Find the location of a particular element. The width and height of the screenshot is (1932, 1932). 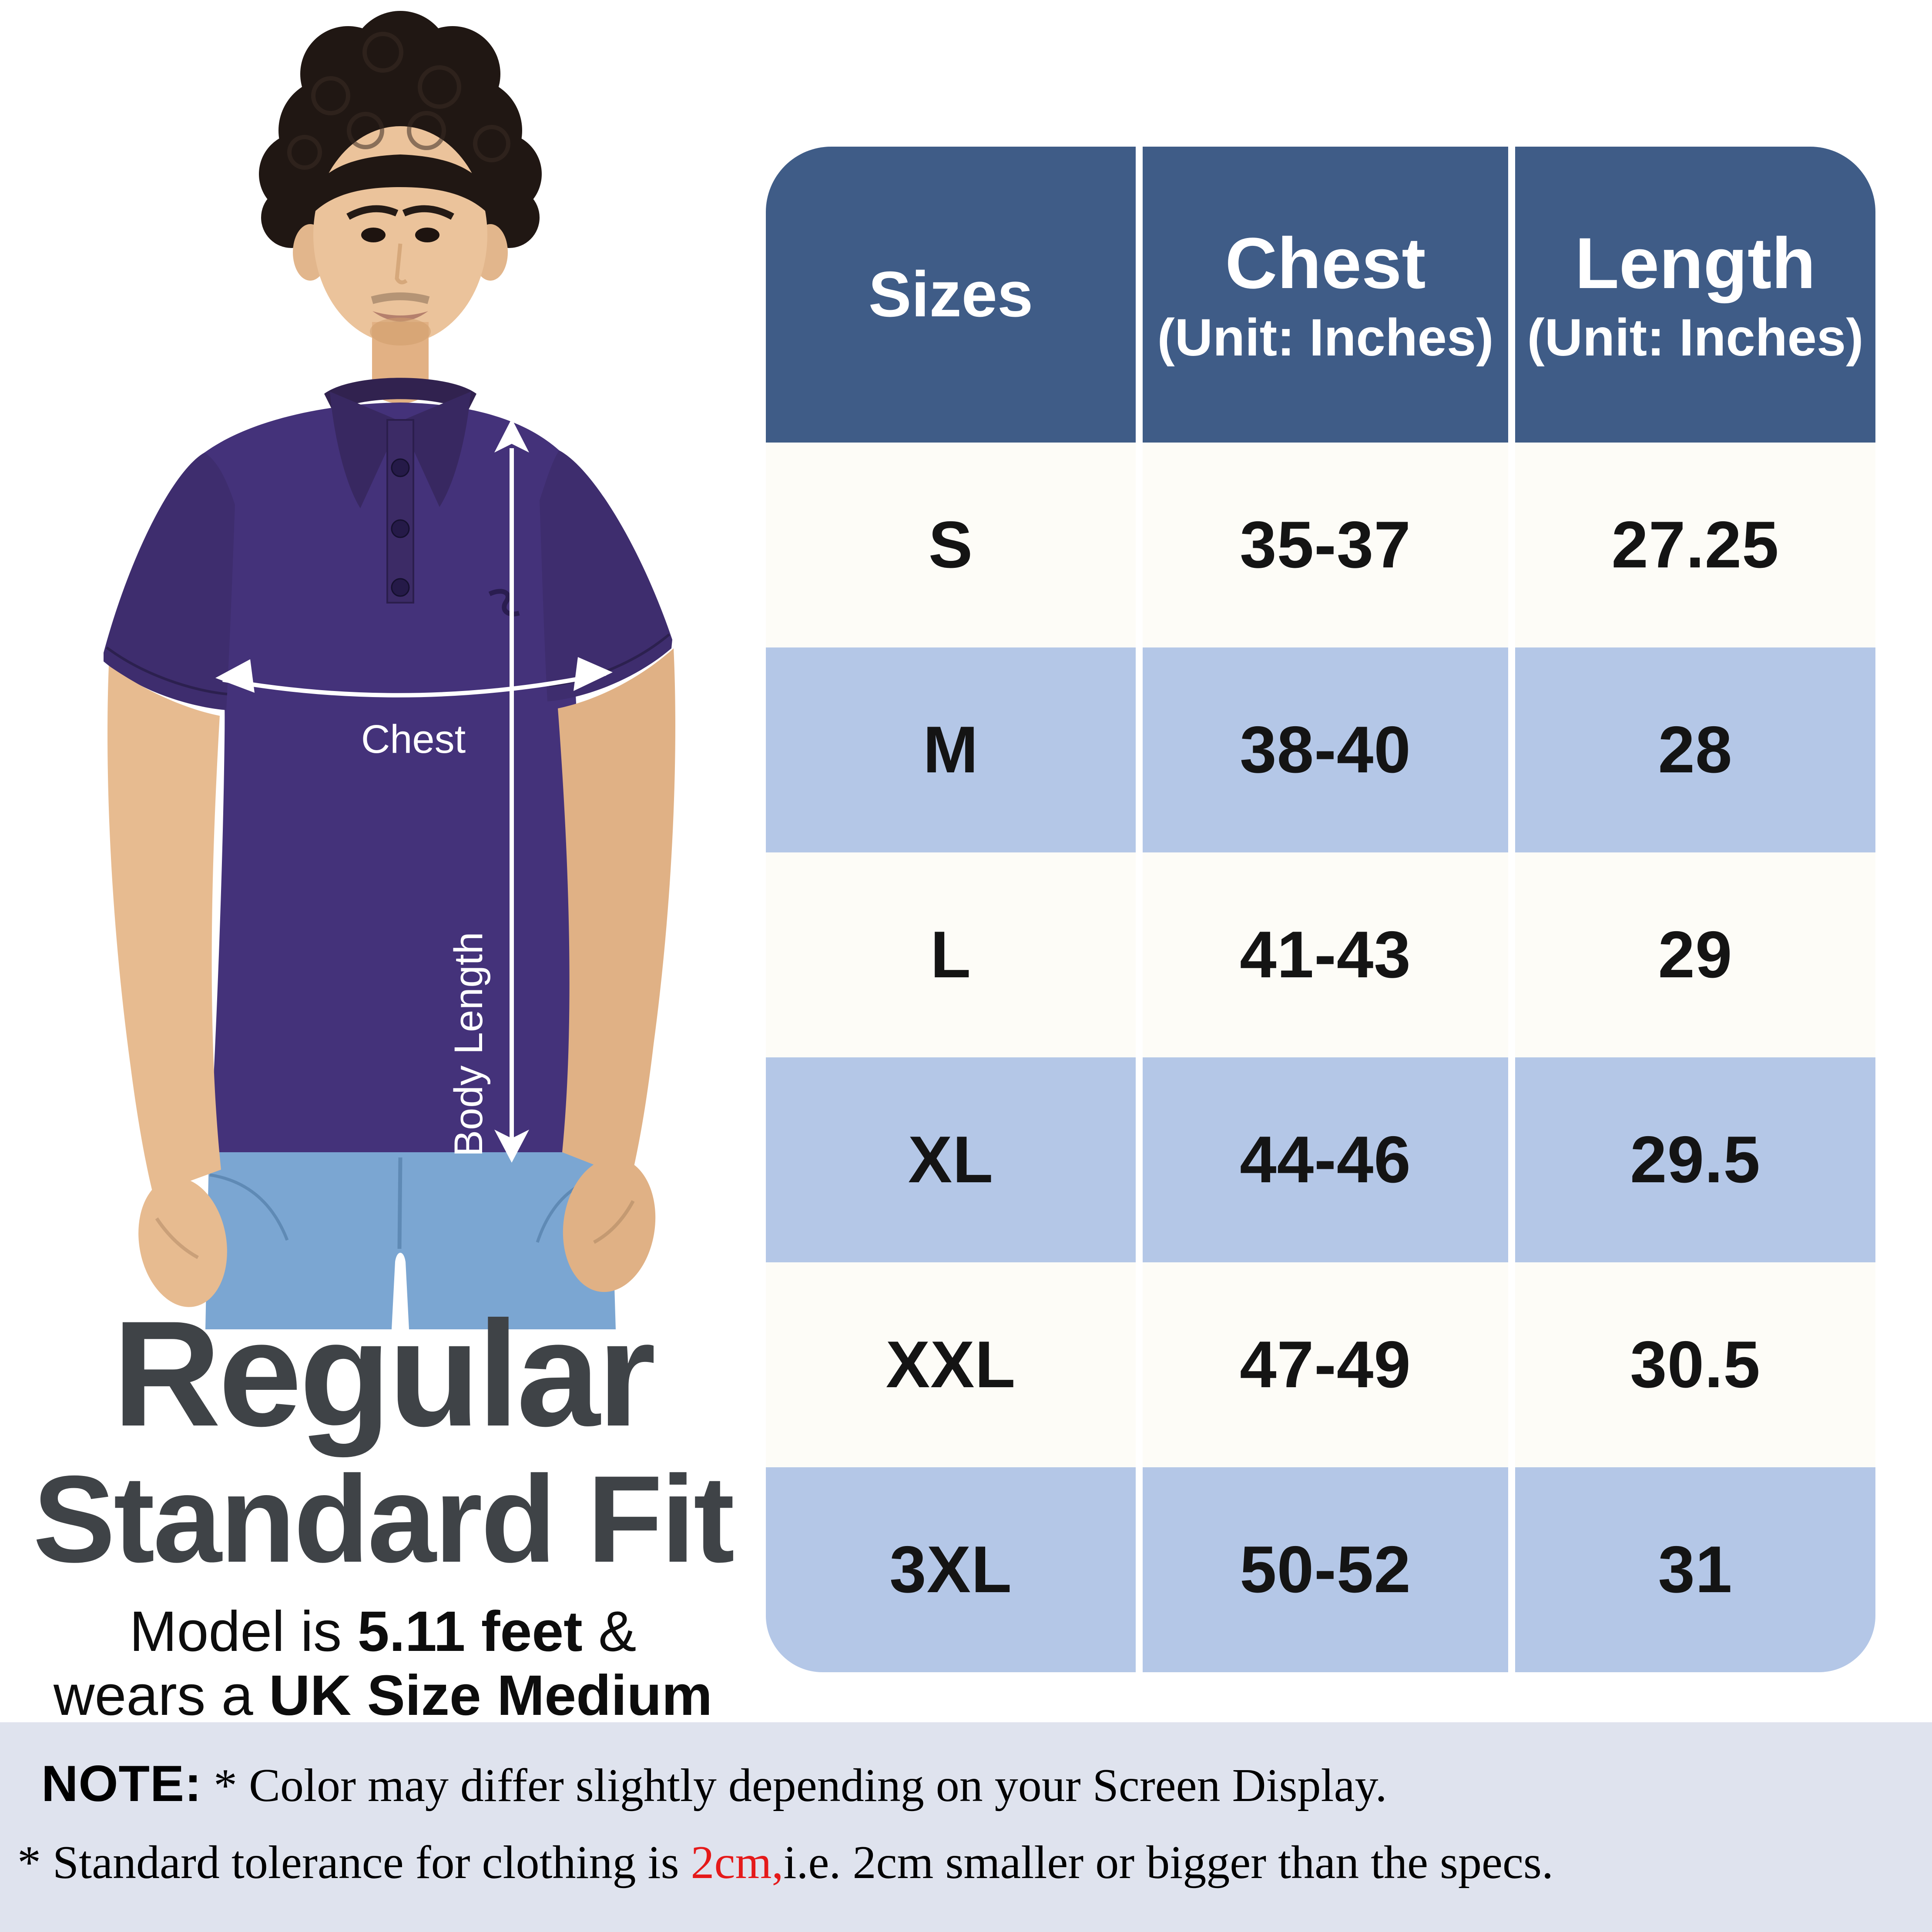

model-height: 5.11 feet is located at coordinates (470, 1631).